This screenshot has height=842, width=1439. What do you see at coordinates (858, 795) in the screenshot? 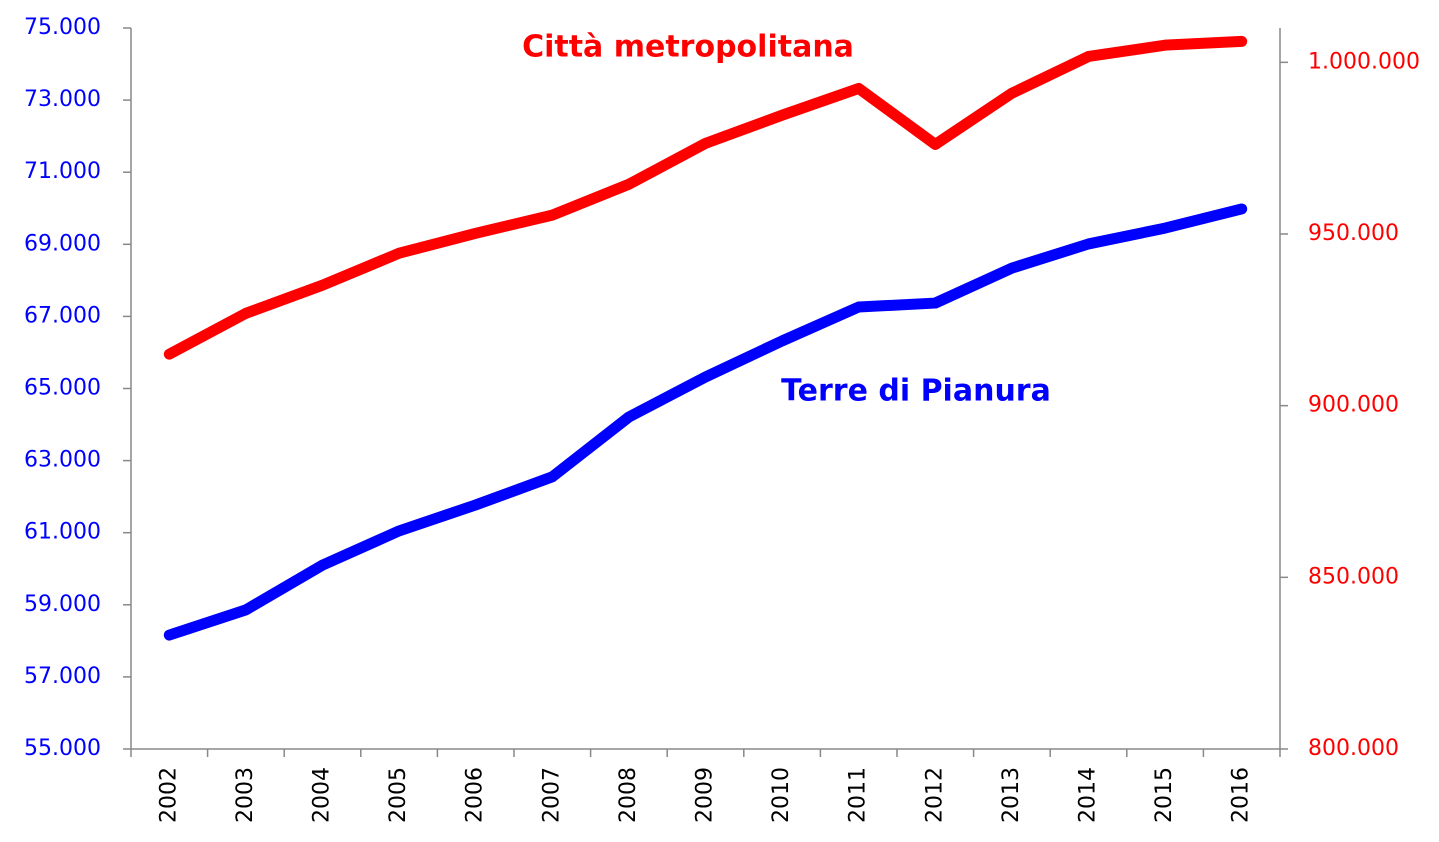
I see `x-tick-label: 2011` at bounding box center [858, 795].